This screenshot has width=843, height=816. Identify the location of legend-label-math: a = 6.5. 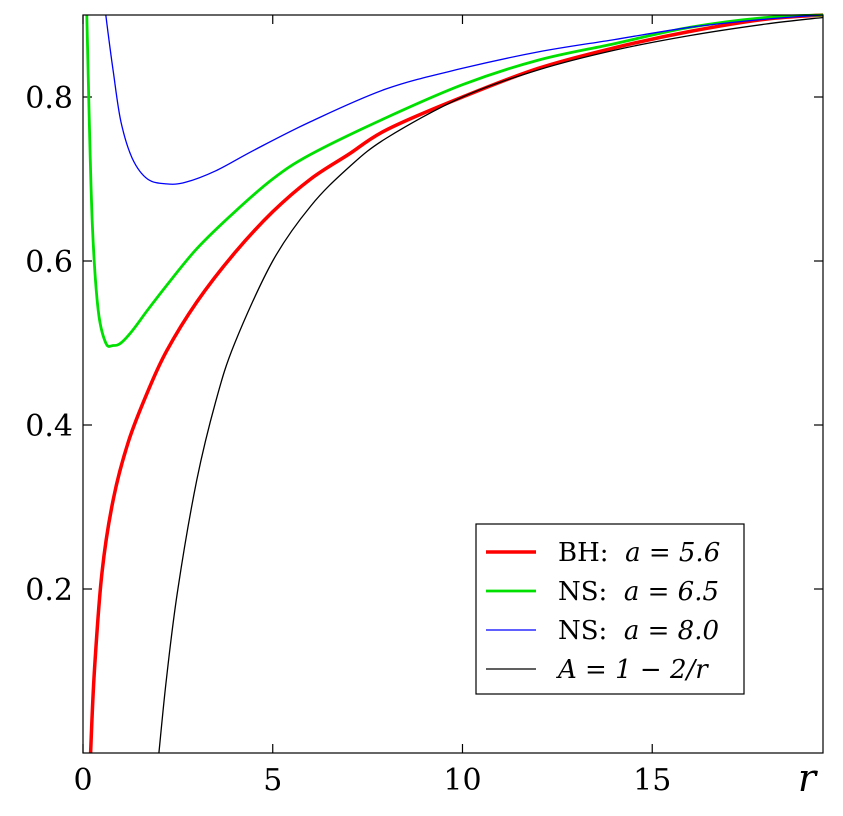
(671, 592).